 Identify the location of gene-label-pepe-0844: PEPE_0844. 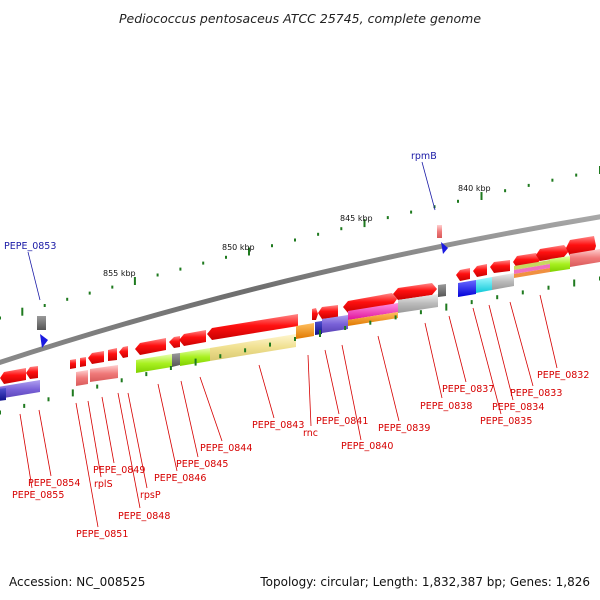
(226, 448).